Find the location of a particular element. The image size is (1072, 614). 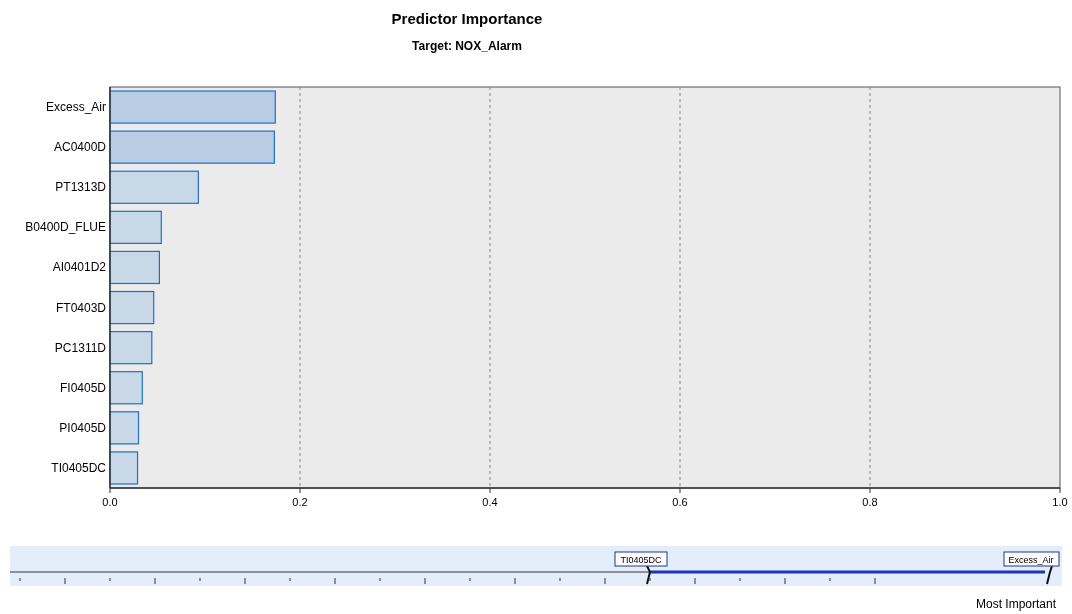

y-tick-label: AI0401D2 is located at coordinates (79, 267).